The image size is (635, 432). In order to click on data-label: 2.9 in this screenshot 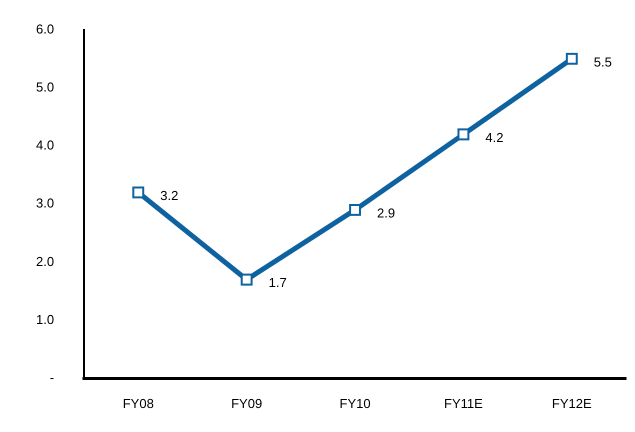, I will do `click(386, 212)`.